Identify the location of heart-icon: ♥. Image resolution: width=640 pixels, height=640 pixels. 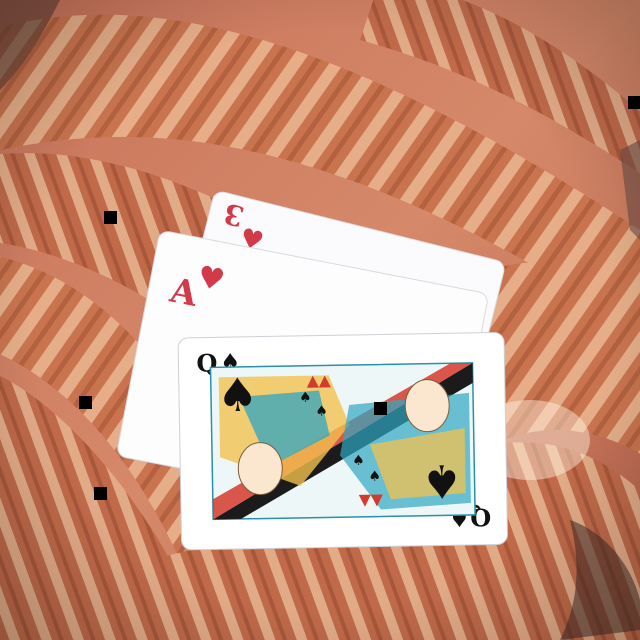
(210, 278).